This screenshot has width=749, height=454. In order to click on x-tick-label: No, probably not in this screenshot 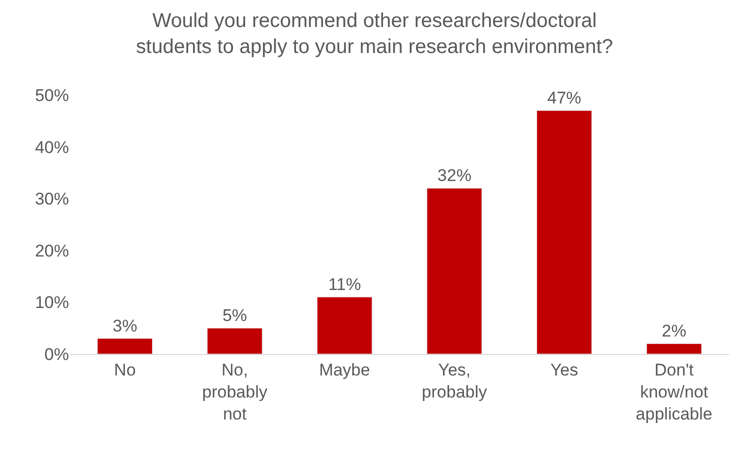, I will do `click(235, 392)`.